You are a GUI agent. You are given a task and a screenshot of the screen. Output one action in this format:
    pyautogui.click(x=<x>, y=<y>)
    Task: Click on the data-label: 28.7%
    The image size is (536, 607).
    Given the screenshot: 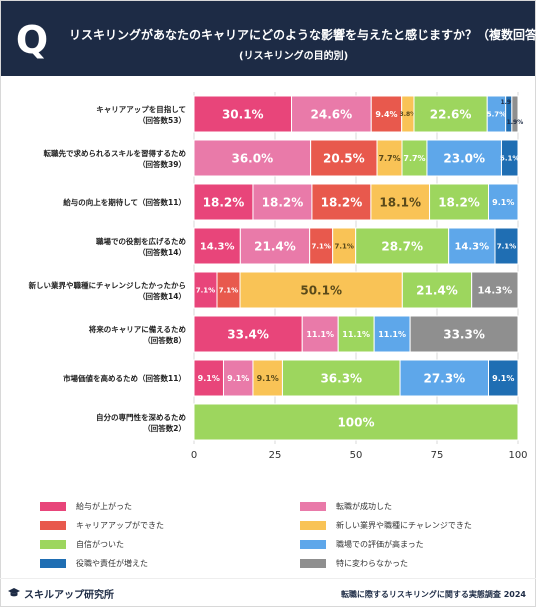 What is the action you would take?
    pyautogui.click(x=402, y=246)
    